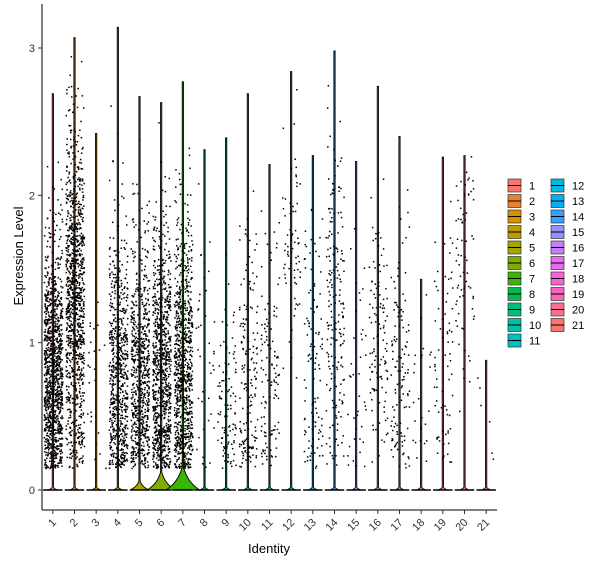  I want to click on x-tick-label-14: 14, so click(331, 525).